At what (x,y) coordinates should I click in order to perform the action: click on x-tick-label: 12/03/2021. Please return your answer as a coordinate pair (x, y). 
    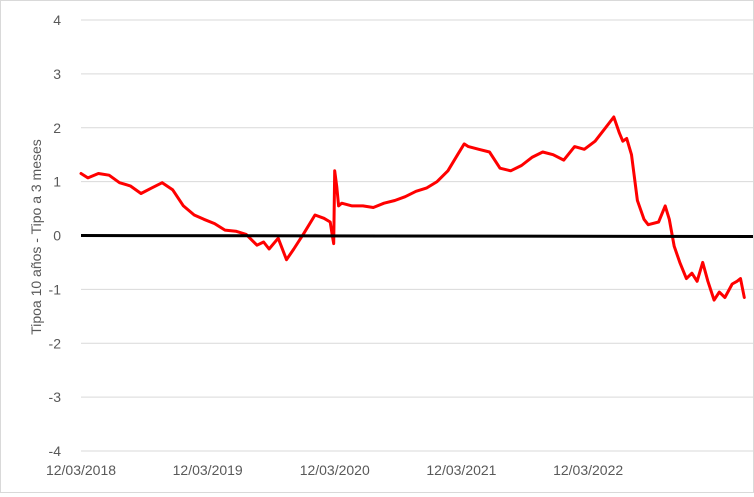
    Looking at the image, I should click on (461, 470).